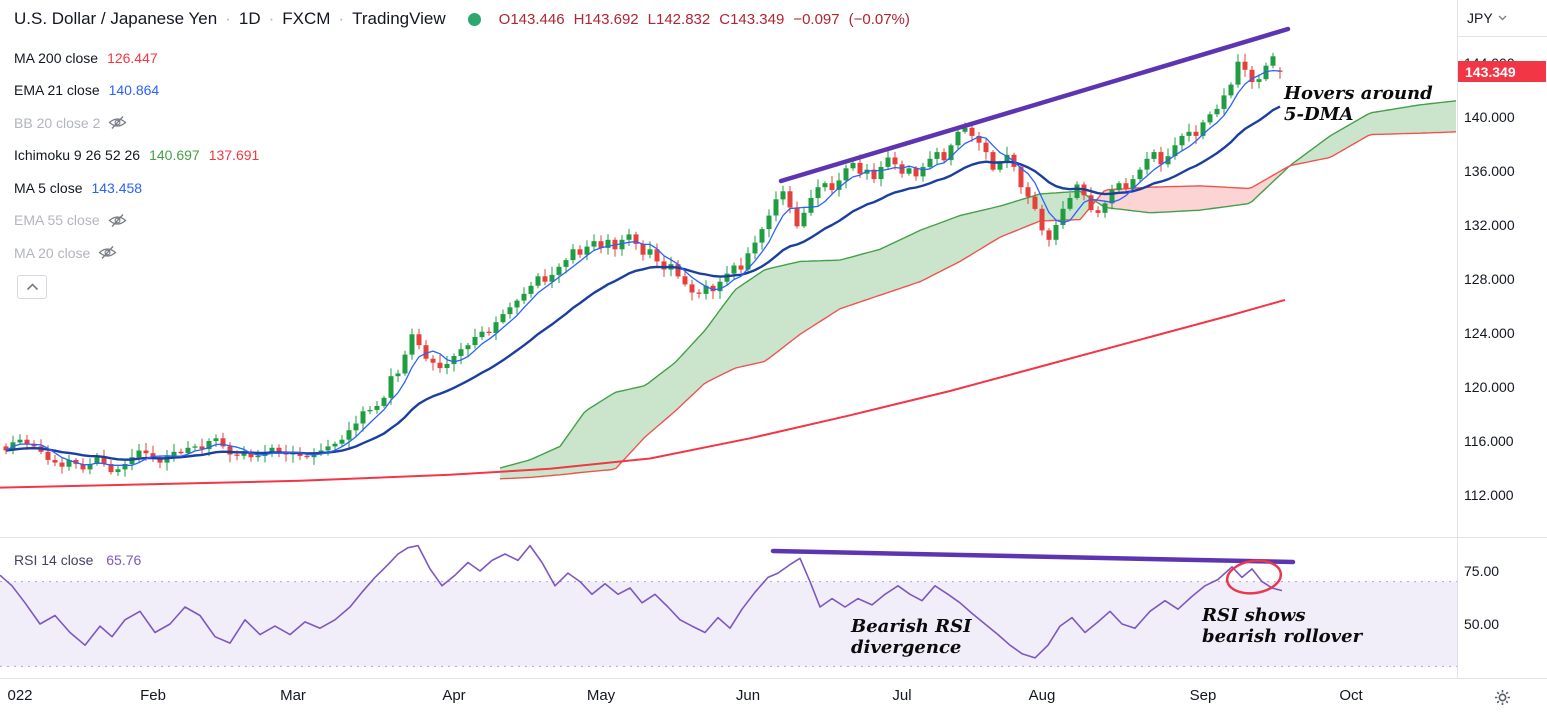  I want to click on rsi-rollover-note: RSI shows bearish rollover, so click(1282, 626).